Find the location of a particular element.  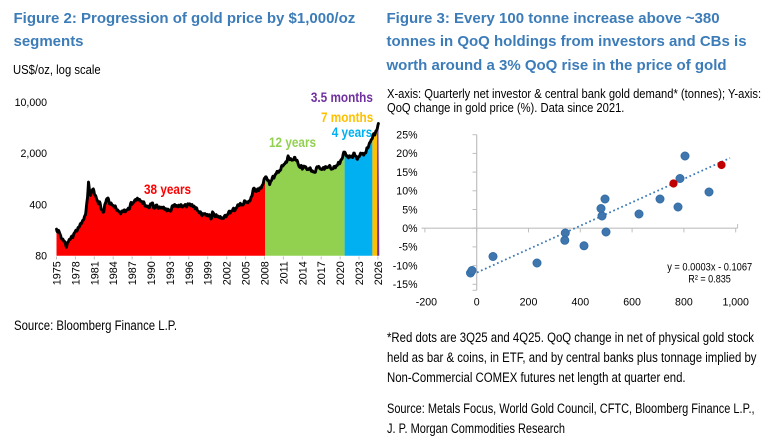

svg-text: 200 is located at coordinates (529, 303).